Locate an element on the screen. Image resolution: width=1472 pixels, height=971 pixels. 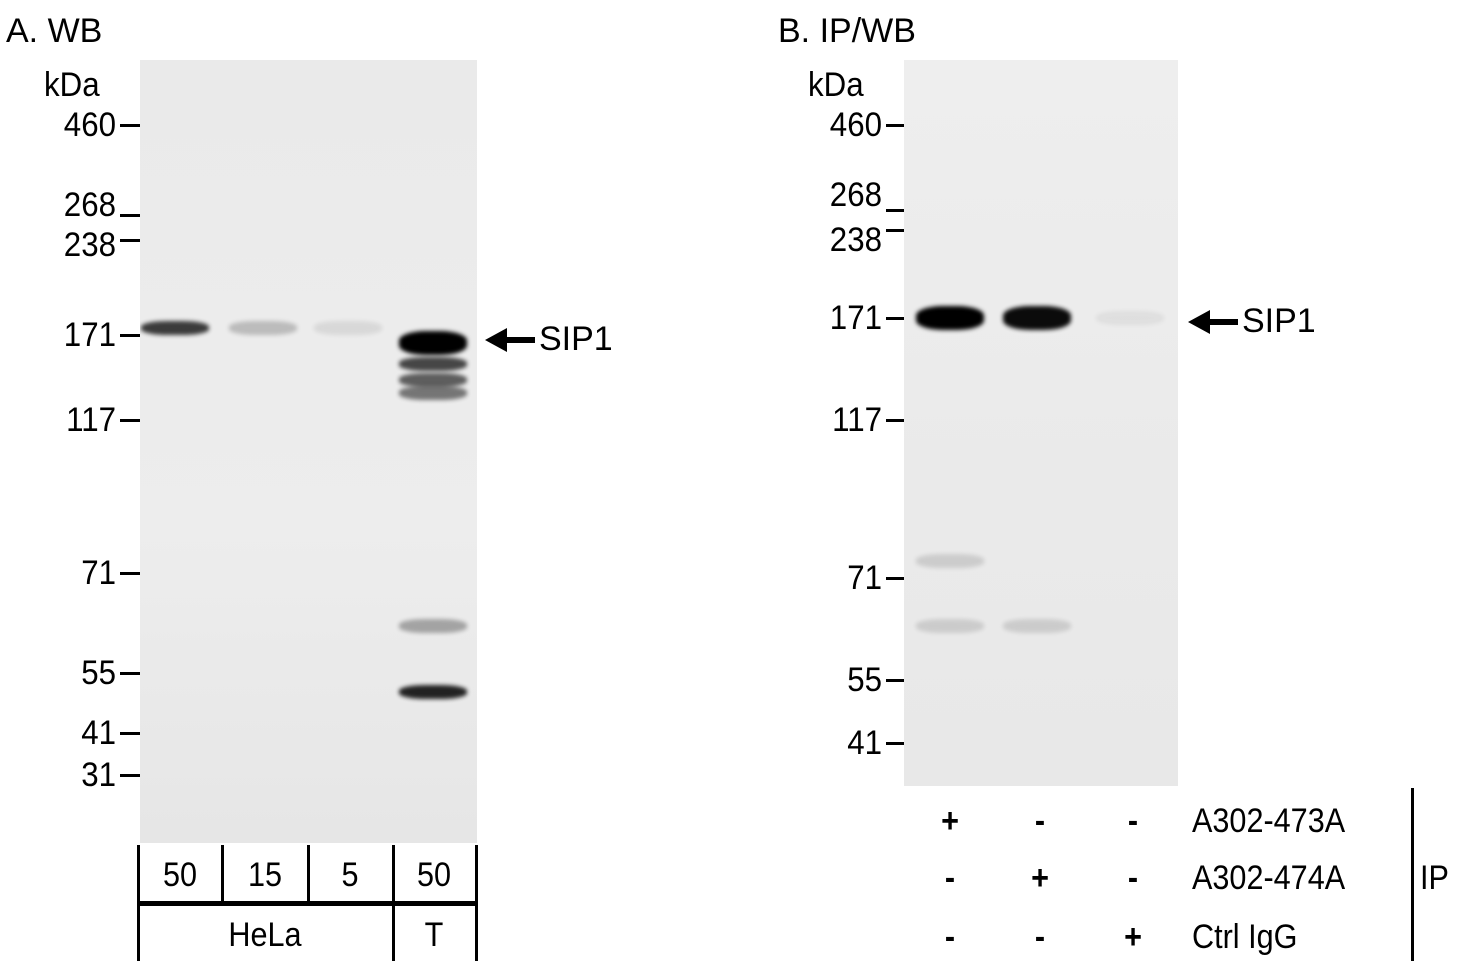
panel-b-marker-label: 460 is located at coordinates (855, 125).